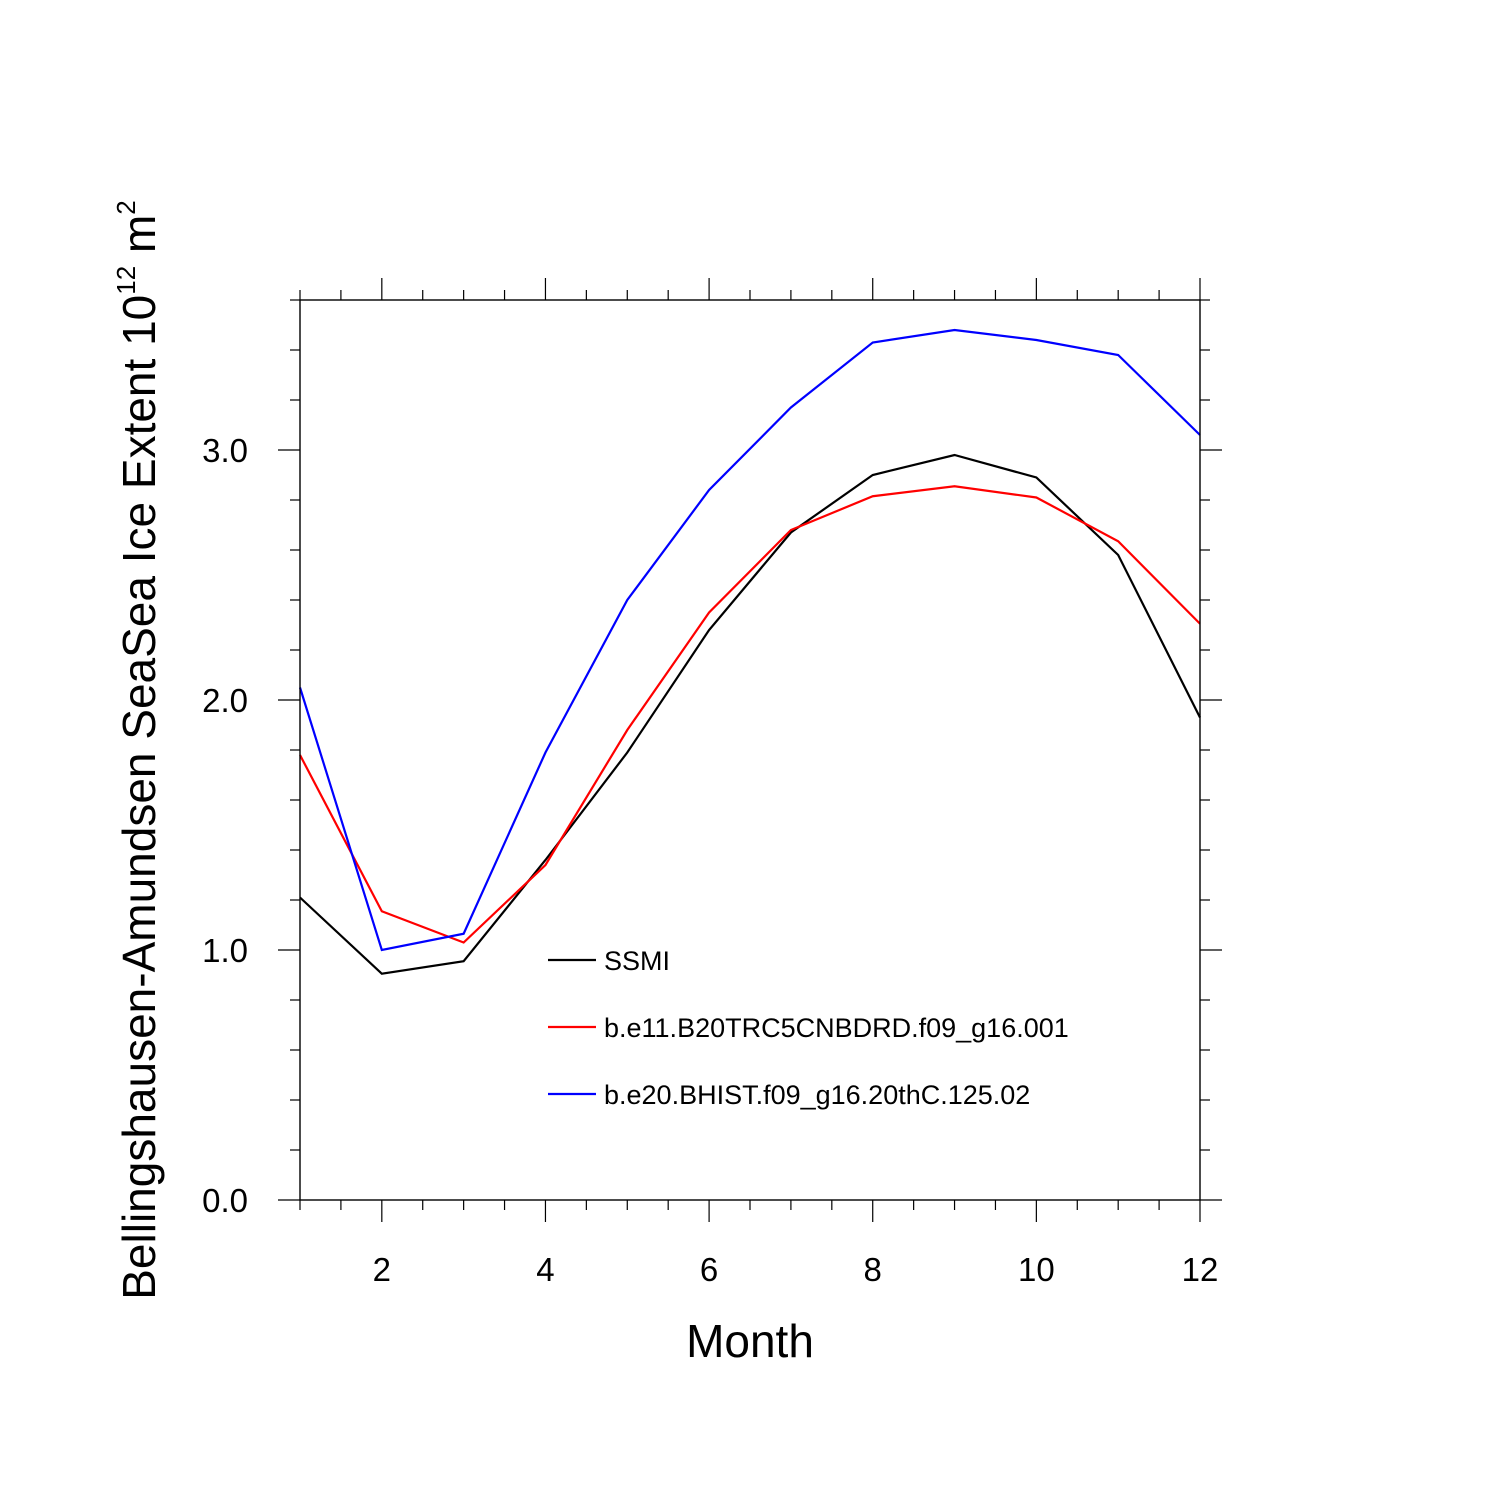 Image resolution: width=1500 pixels, height=1500 pixels. Describe the element at coordinates (750, 1341) in the screenshot. I see `x-axis-title: Month` at that location.